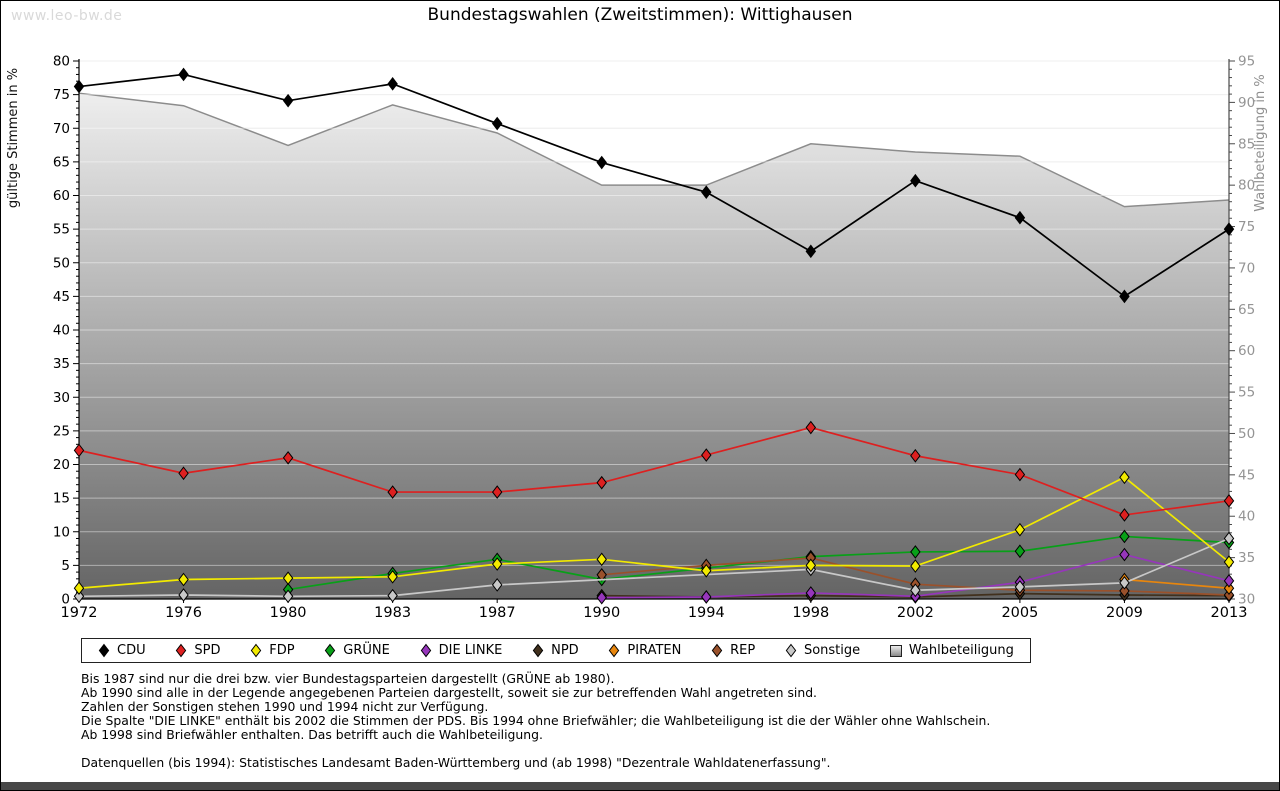 This screenshot has height=791, width=1280. Describe the element at coordinates (601, 613) in the screenshot. I see `year-label: 1990` at that location.